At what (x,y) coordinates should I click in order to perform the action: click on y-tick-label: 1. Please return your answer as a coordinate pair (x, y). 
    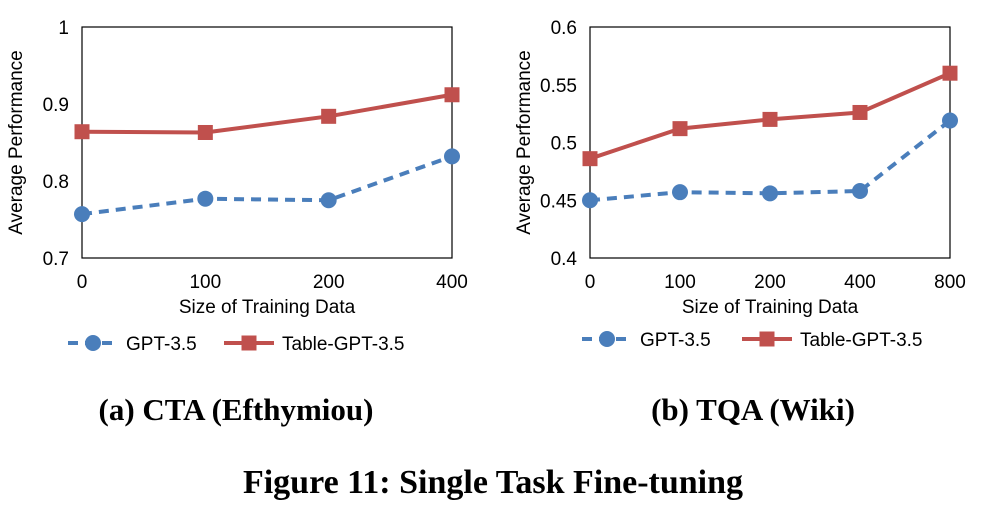
    Looking at the image, I should click on (63, 28).